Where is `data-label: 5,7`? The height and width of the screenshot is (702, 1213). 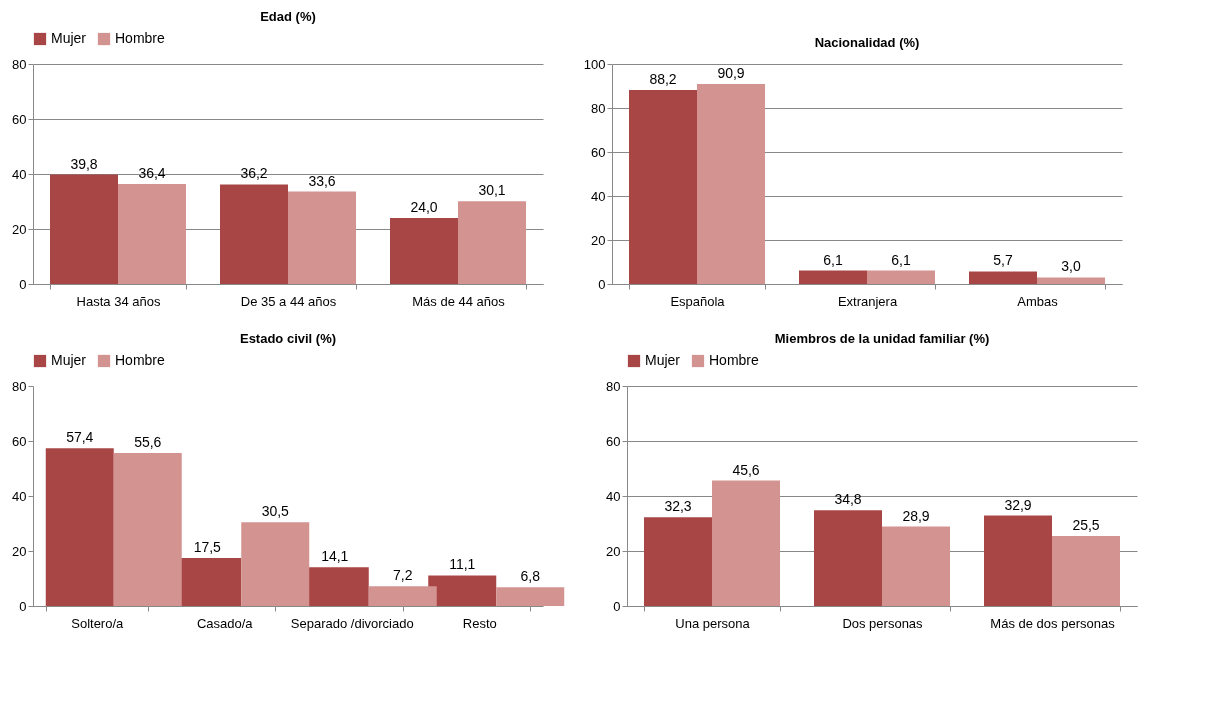 data-label: 5,7 is located at coordinates (1003, 260).